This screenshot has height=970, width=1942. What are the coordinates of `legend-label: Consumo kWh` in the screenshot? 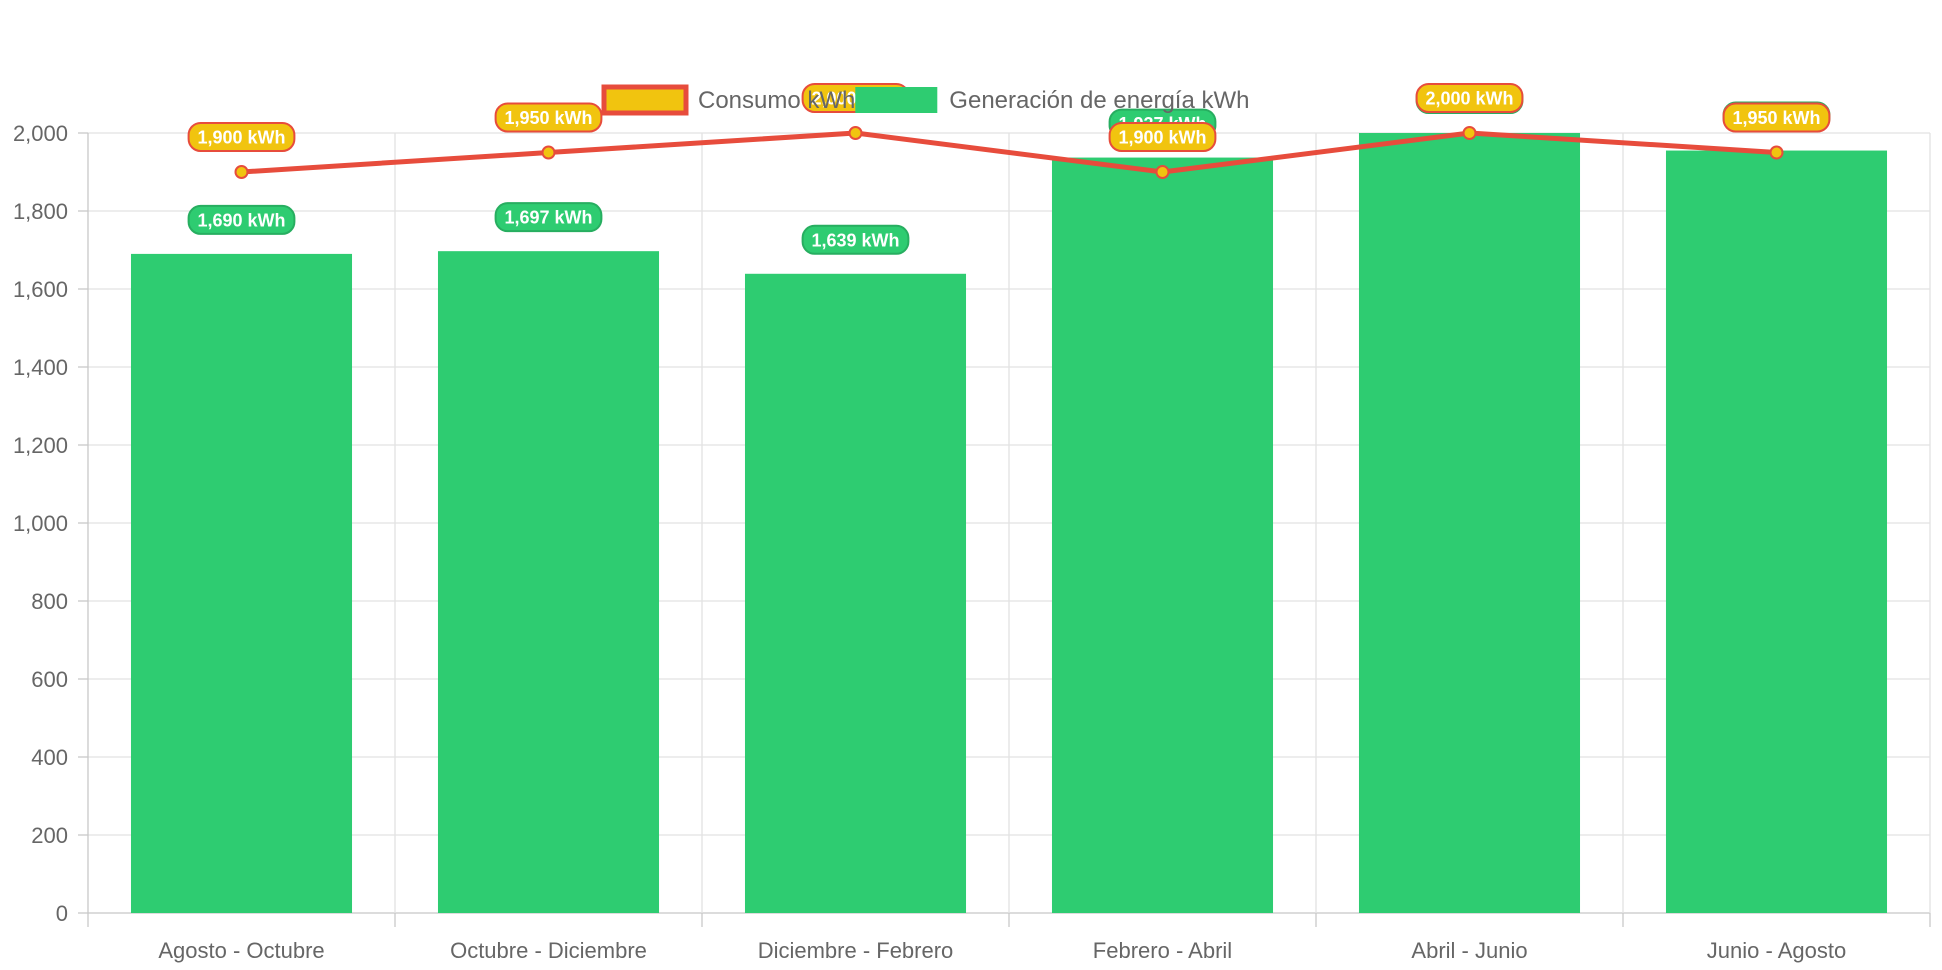 It's located at (776, 100).